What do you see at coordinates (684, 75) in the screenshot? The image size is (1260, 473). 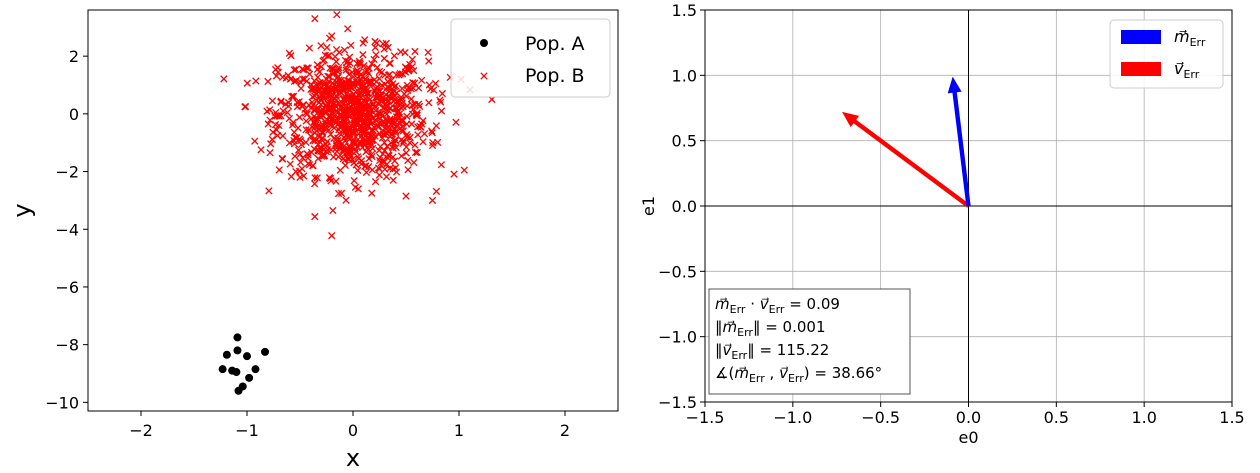 I see `y-tick-label: 1.0` at bounding box center [684, 75].